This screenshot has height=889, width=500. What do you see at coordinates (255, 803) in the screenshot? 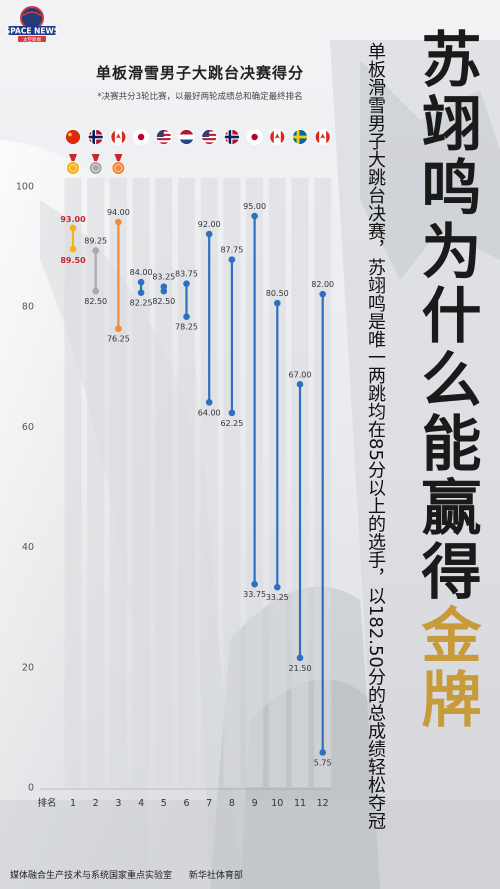
I see `x-tick-label: 9` at bounding box center [255, 803].